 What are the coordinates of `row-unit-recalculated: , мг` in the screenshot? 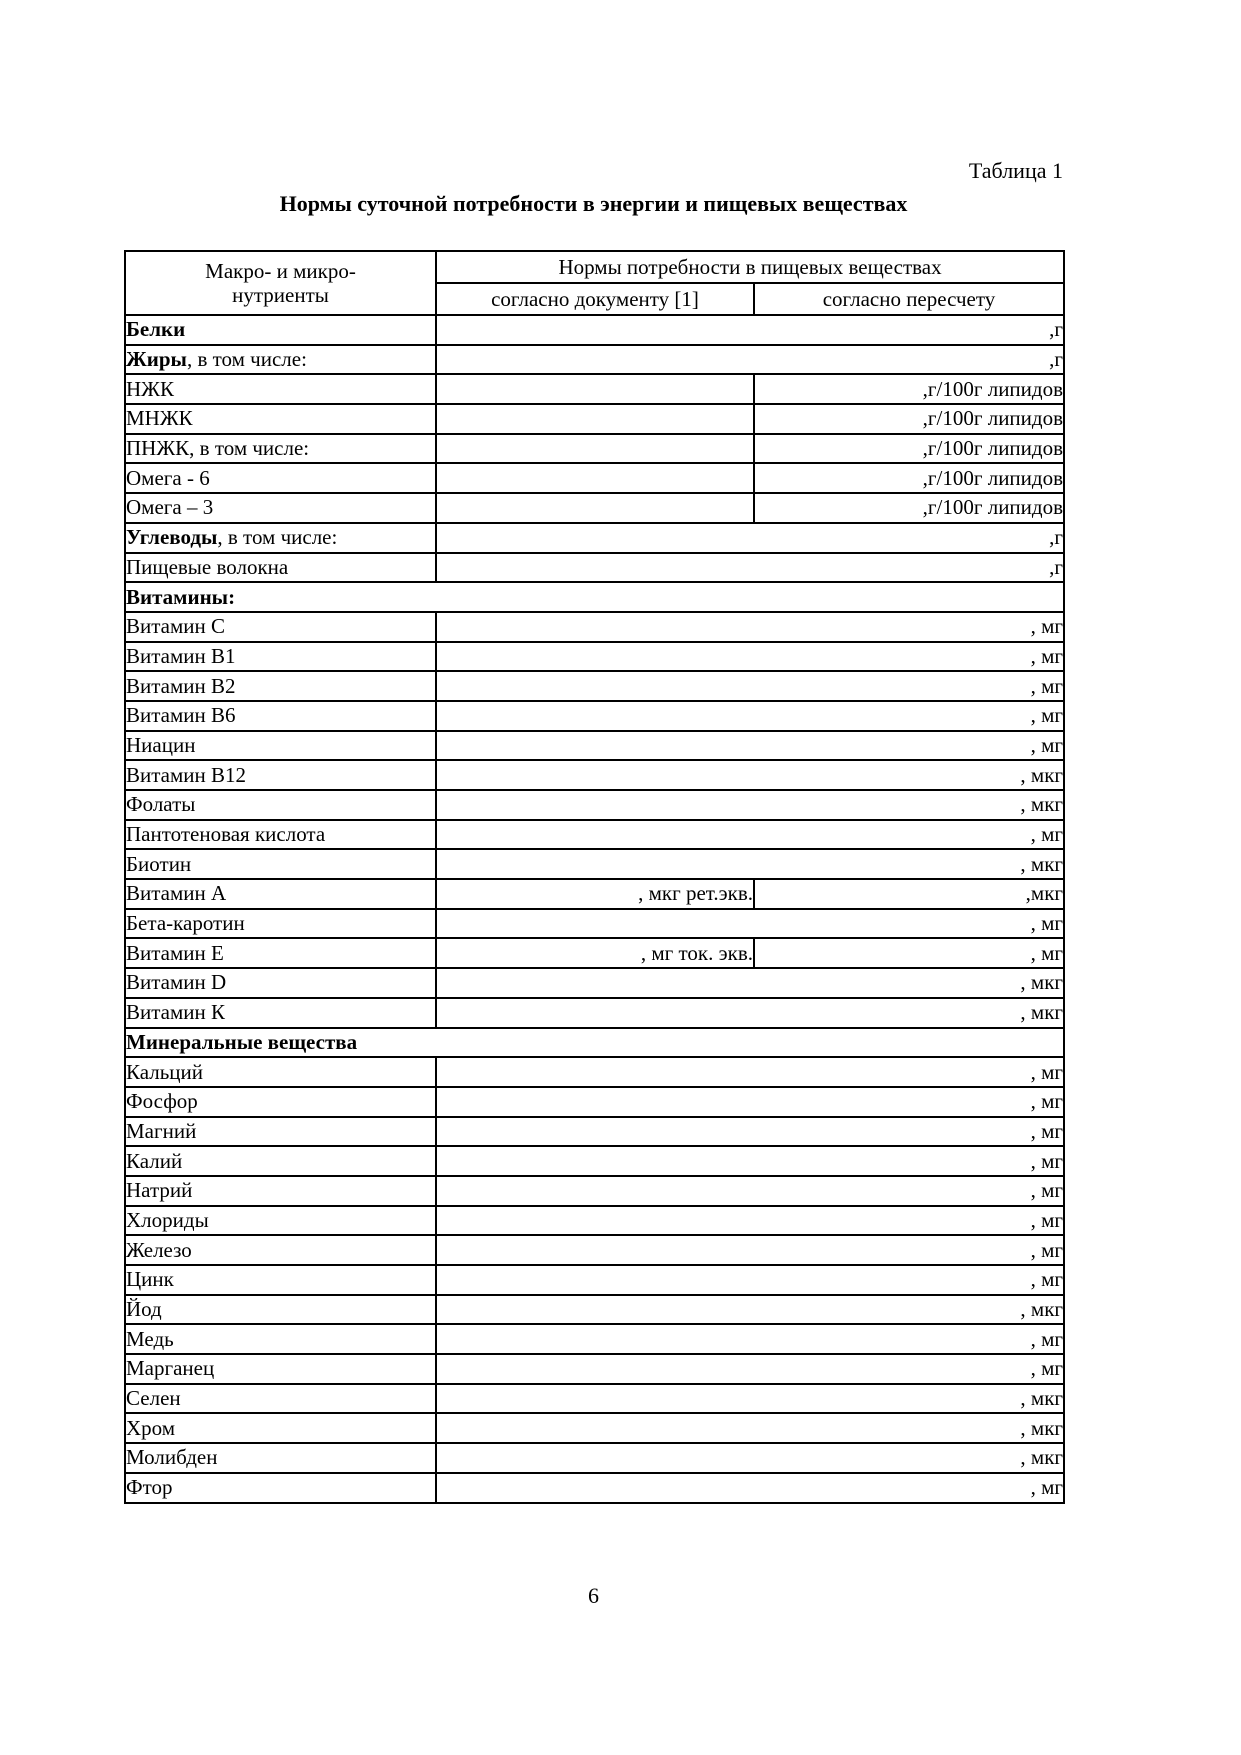 It's located at (909, 953).